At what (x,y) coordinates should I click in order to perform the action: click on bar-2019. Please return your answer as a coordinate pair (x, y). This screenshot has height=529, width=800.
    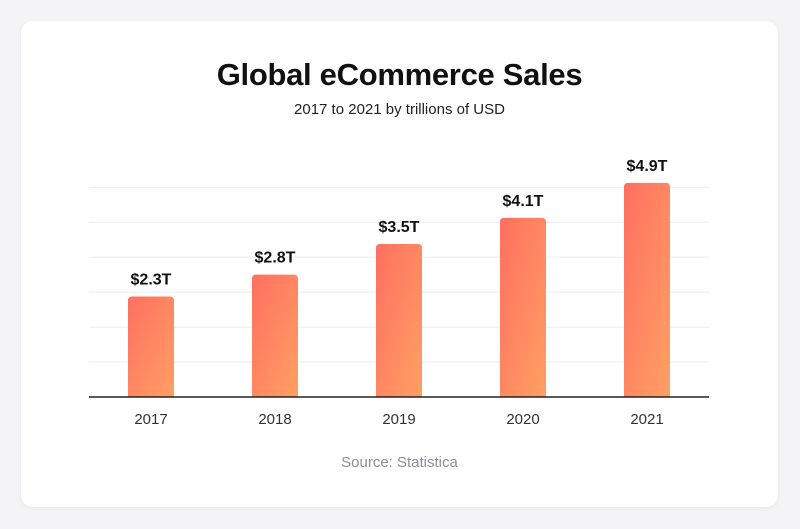
    Looking at the image, I should click on (399, 320).